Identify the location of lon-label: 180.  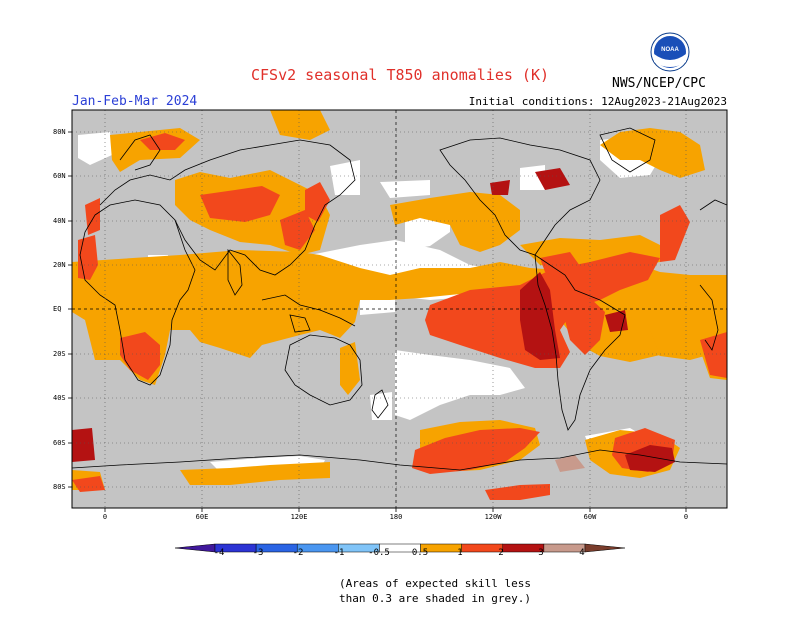
(396, 517).